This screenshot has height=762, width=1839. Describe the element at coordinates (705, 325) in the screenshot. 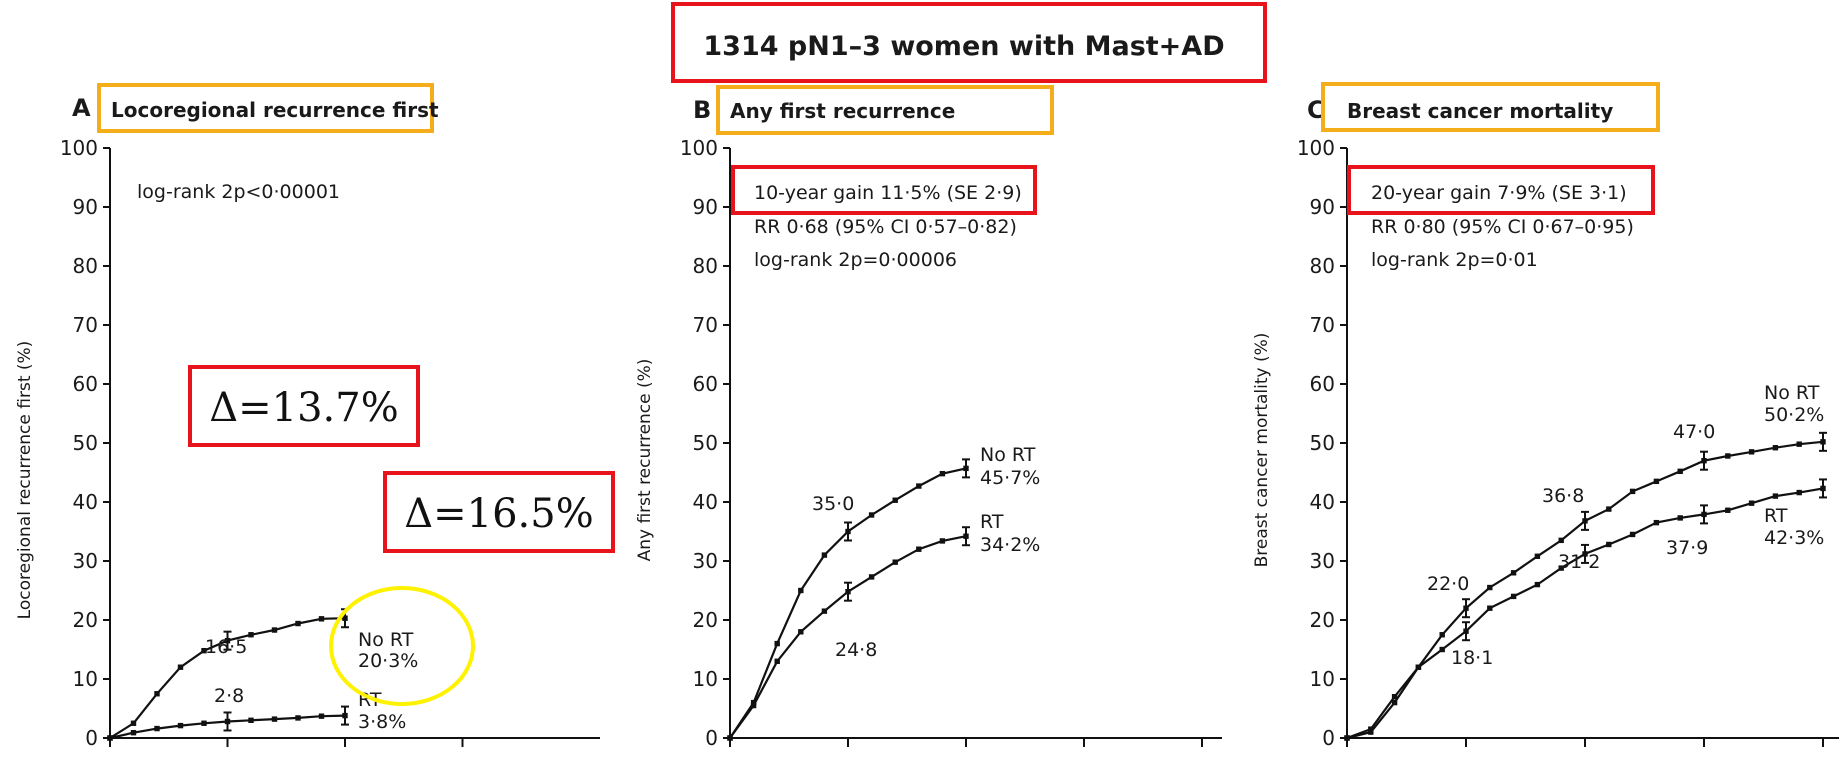

I see `y-tick-label: 70` at that location.